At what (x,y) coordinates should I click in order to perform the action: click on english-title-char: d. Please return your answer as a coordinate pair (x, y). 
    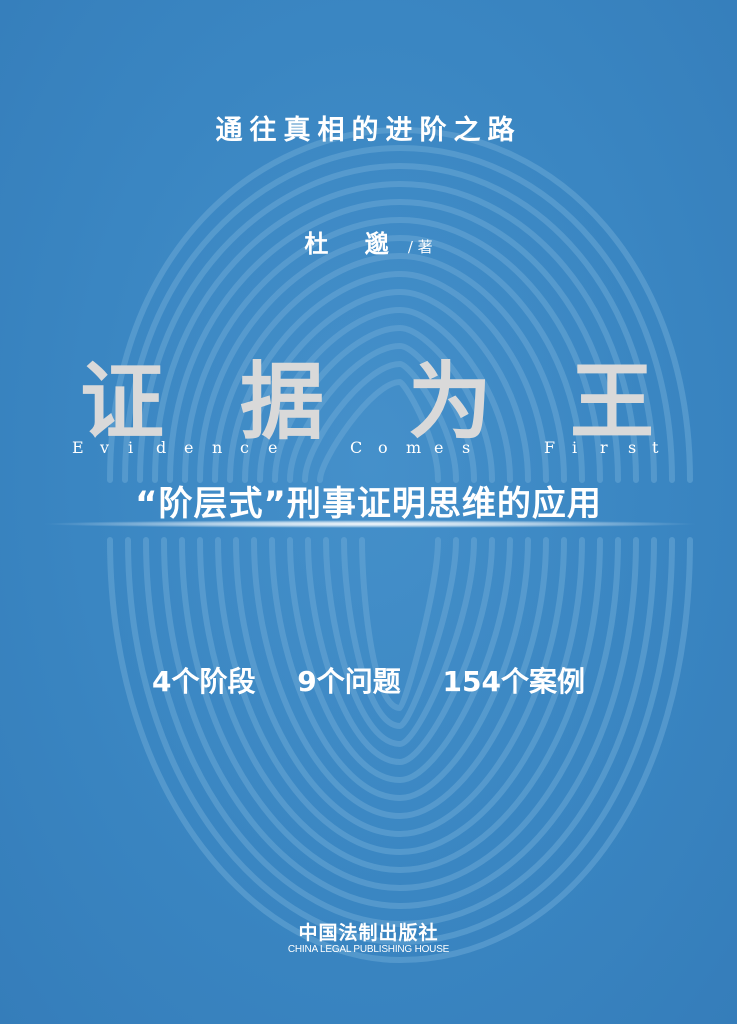
    Looking at the image, I should click on (161, 447).